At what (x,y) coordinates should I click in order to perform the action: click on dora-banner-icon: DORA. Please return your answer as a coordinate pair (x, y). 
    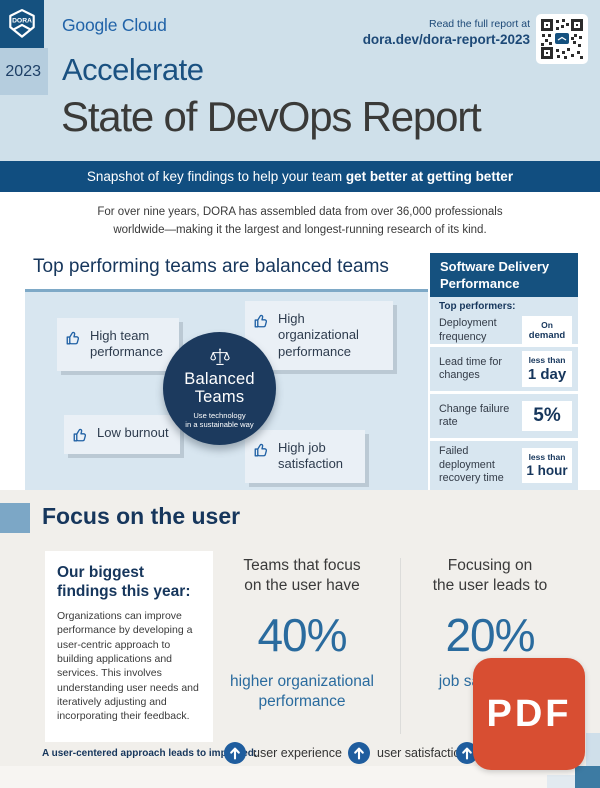
    Looking at the image, I should click on (22, 23).